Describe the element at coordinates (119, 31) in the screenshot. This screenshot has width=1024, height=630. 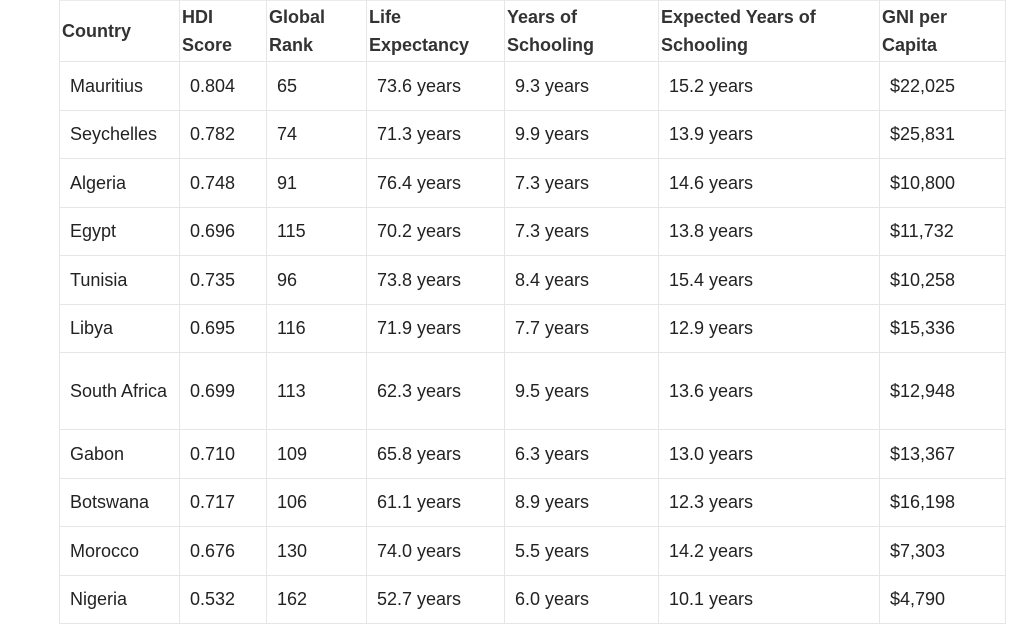
I see `header-country: Country` at that location.